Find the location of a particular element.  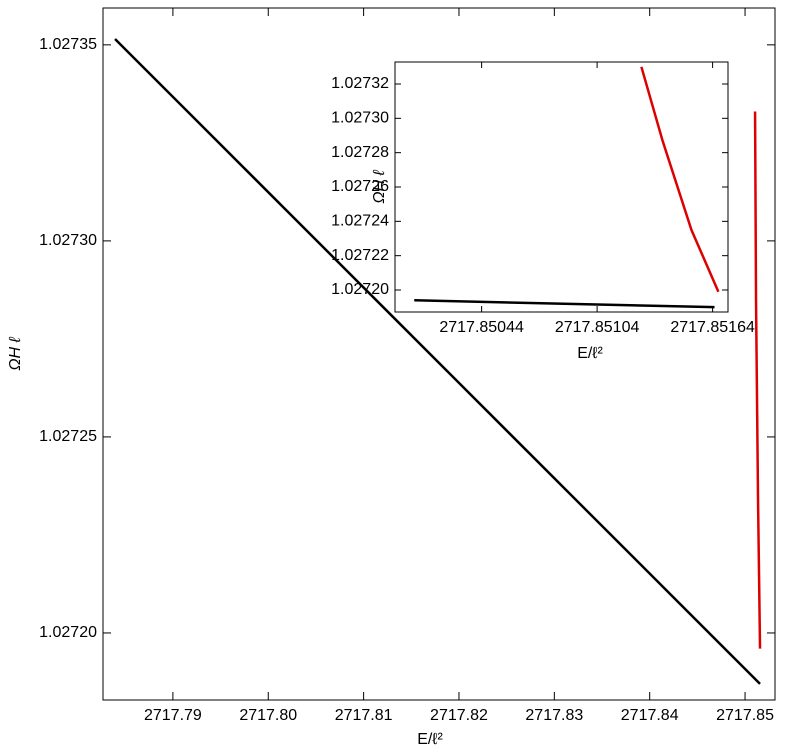

x-tick-label: 2717.85104 is located at coordinates (597, 327).